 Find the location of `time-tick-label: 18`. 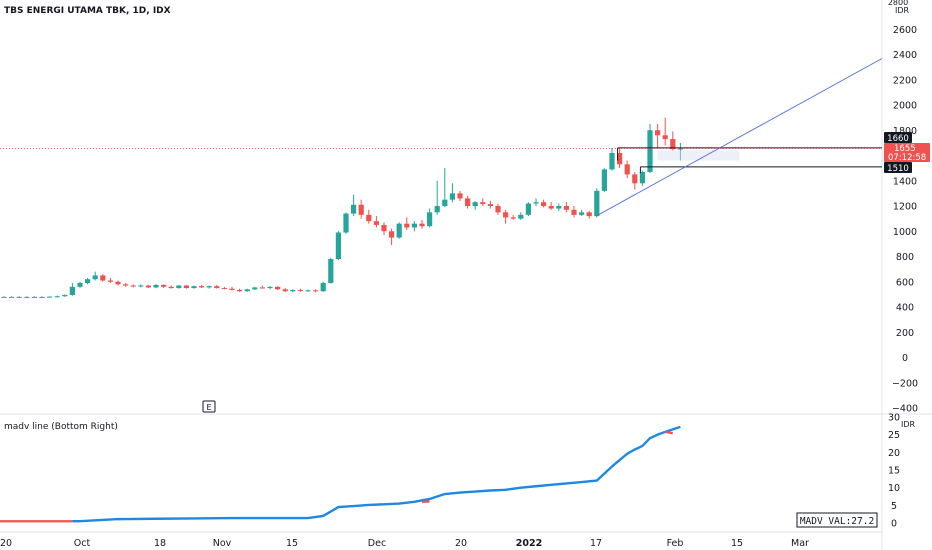

time-tick-label: 18 is located at coordinates (160, 543).